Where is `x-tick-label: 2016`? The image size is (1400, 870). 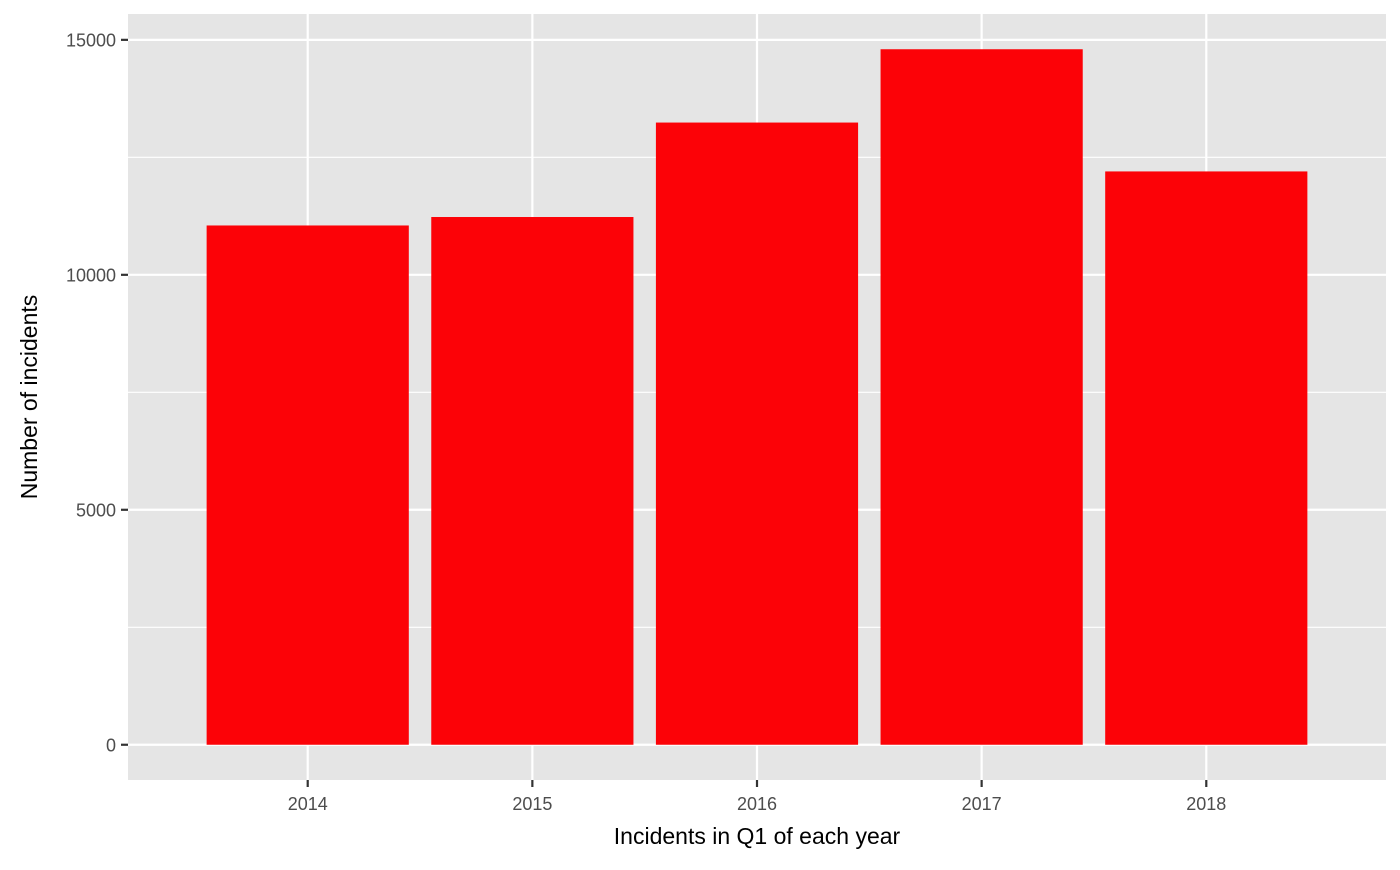 x-tick-label: 2016 is located at coordinates (757, 804).